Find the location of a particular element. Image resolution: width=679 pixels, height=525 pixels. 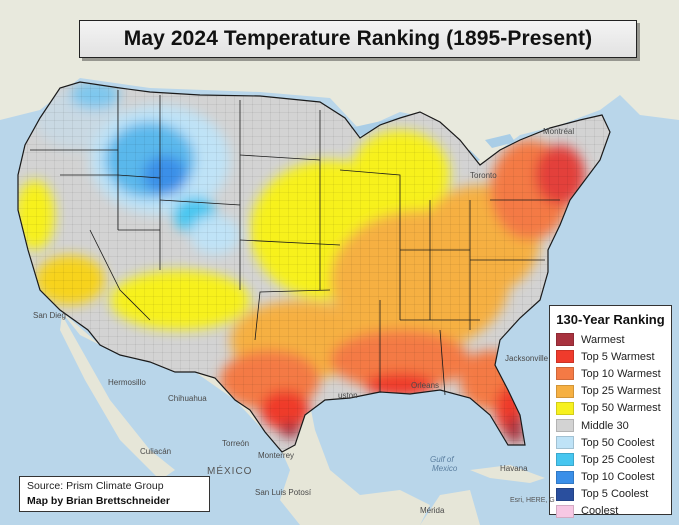

legend-item: Top 5 Coolest is located at coordinates (610, 494).